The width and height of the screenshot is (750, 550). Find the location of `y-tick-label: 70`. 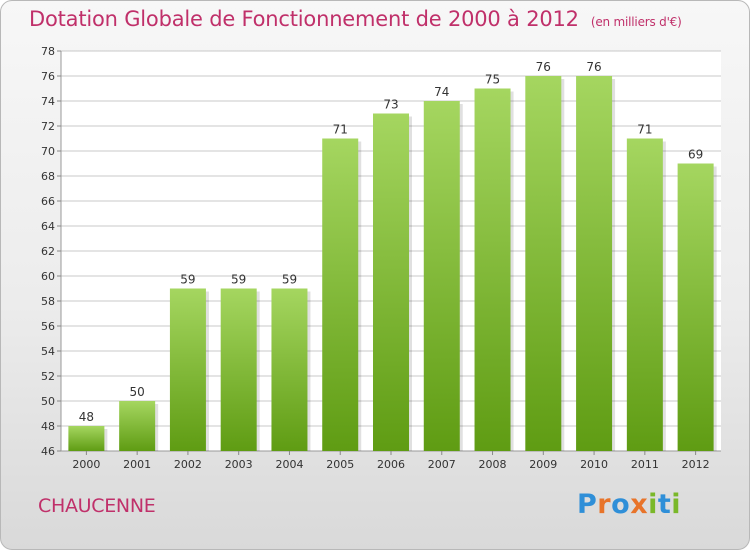

y-tick-label: 70 is located at coordinates (48, 151).